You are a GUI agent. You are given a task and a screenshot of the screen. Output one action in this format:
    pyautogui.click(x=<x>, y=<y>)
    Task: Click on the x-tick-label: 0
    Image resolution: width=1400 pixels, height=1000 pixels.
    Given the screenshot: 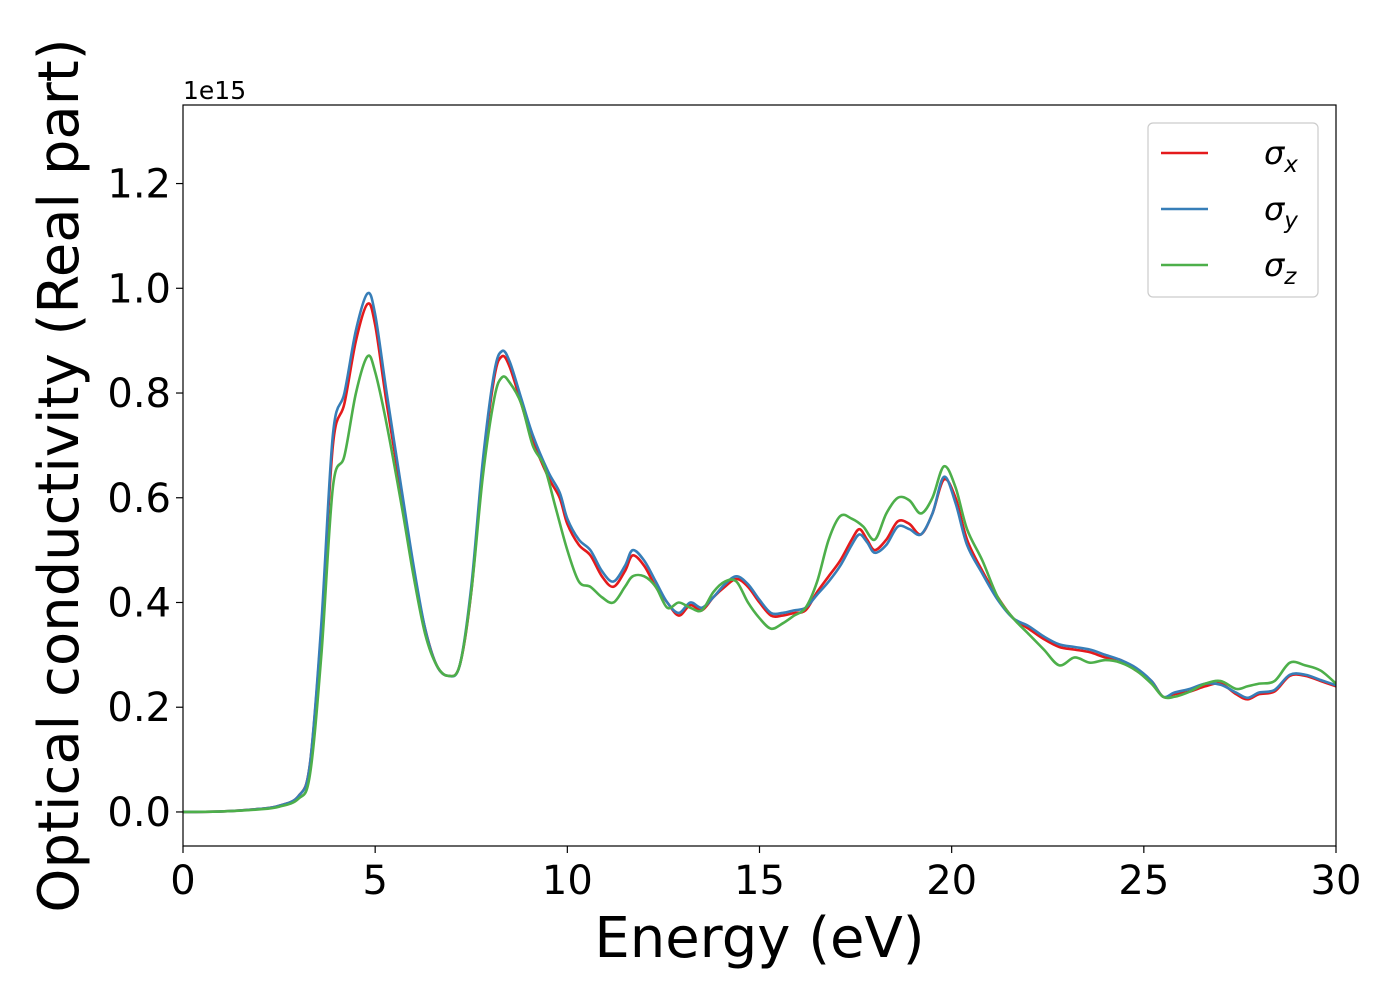 What is the action you would take?
    pyautogui.click(x=182, y=881)
    